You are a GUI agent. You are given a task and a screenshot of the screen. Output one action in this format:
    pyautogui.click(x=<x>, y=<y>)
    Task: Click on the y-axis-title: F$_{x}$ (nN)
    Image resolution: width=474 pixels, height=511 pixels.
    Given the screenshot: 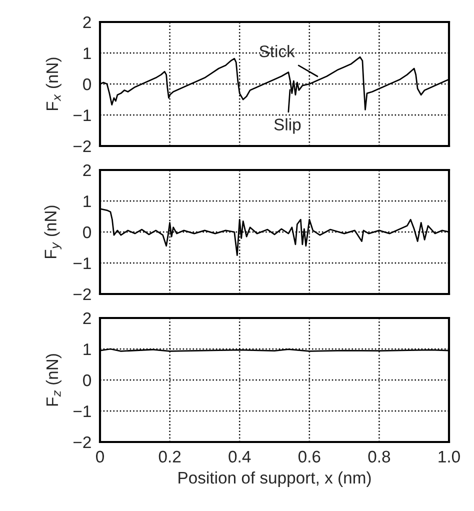 What is the action you would take?
    pyautogui.click(x=54, y=84)
    